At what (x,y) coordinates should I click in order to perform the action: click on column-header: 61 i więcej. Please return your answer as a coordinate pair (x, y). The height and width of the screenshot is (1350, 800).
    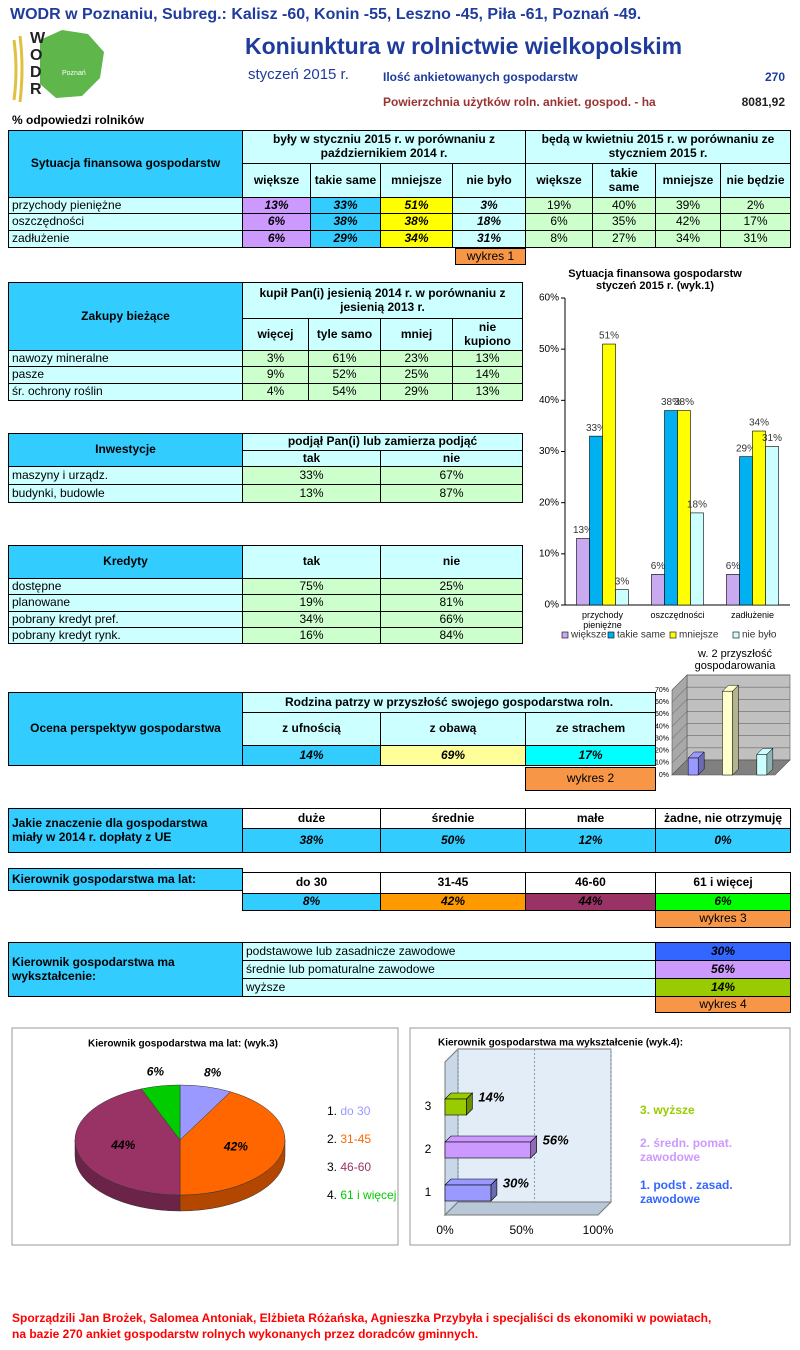
    Looking at the image, I should click on (723, 883).